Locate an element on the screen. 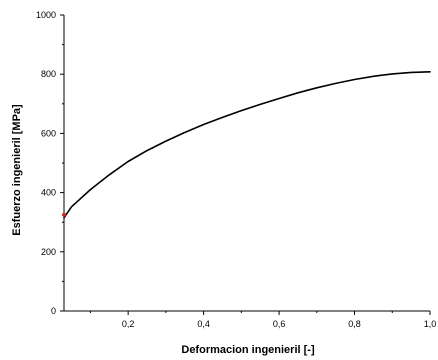 The width and height of the screenshot is (438, 360). y-tick-label: 0 is located at coordinates (53, 311).